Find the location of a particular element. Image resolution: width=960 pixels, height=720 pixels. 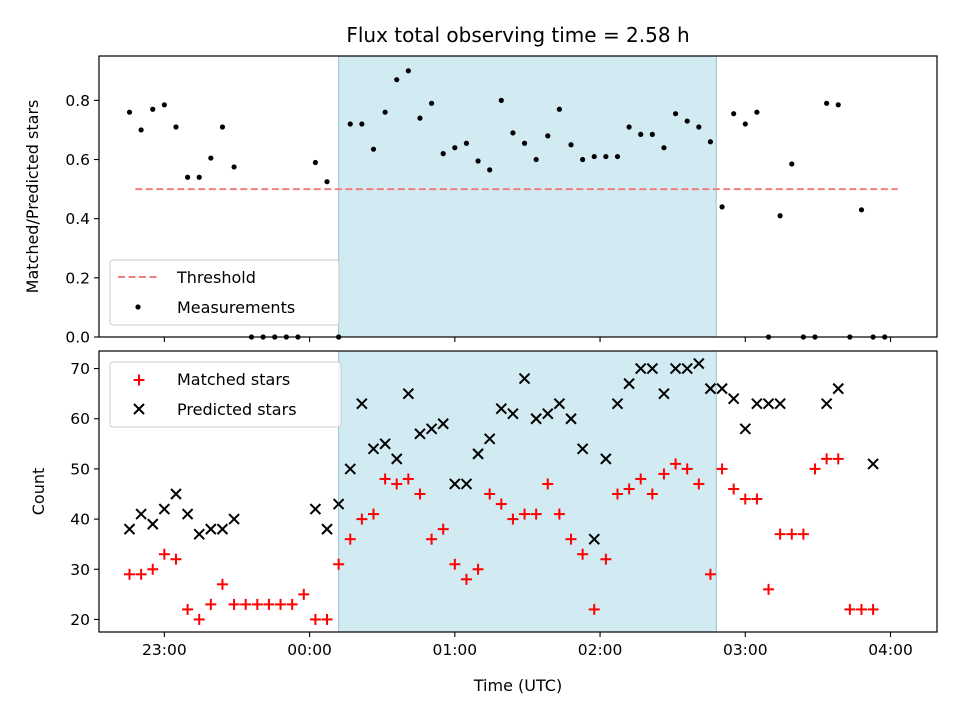

bottom-legend-box is located at coordinates (225, 394).